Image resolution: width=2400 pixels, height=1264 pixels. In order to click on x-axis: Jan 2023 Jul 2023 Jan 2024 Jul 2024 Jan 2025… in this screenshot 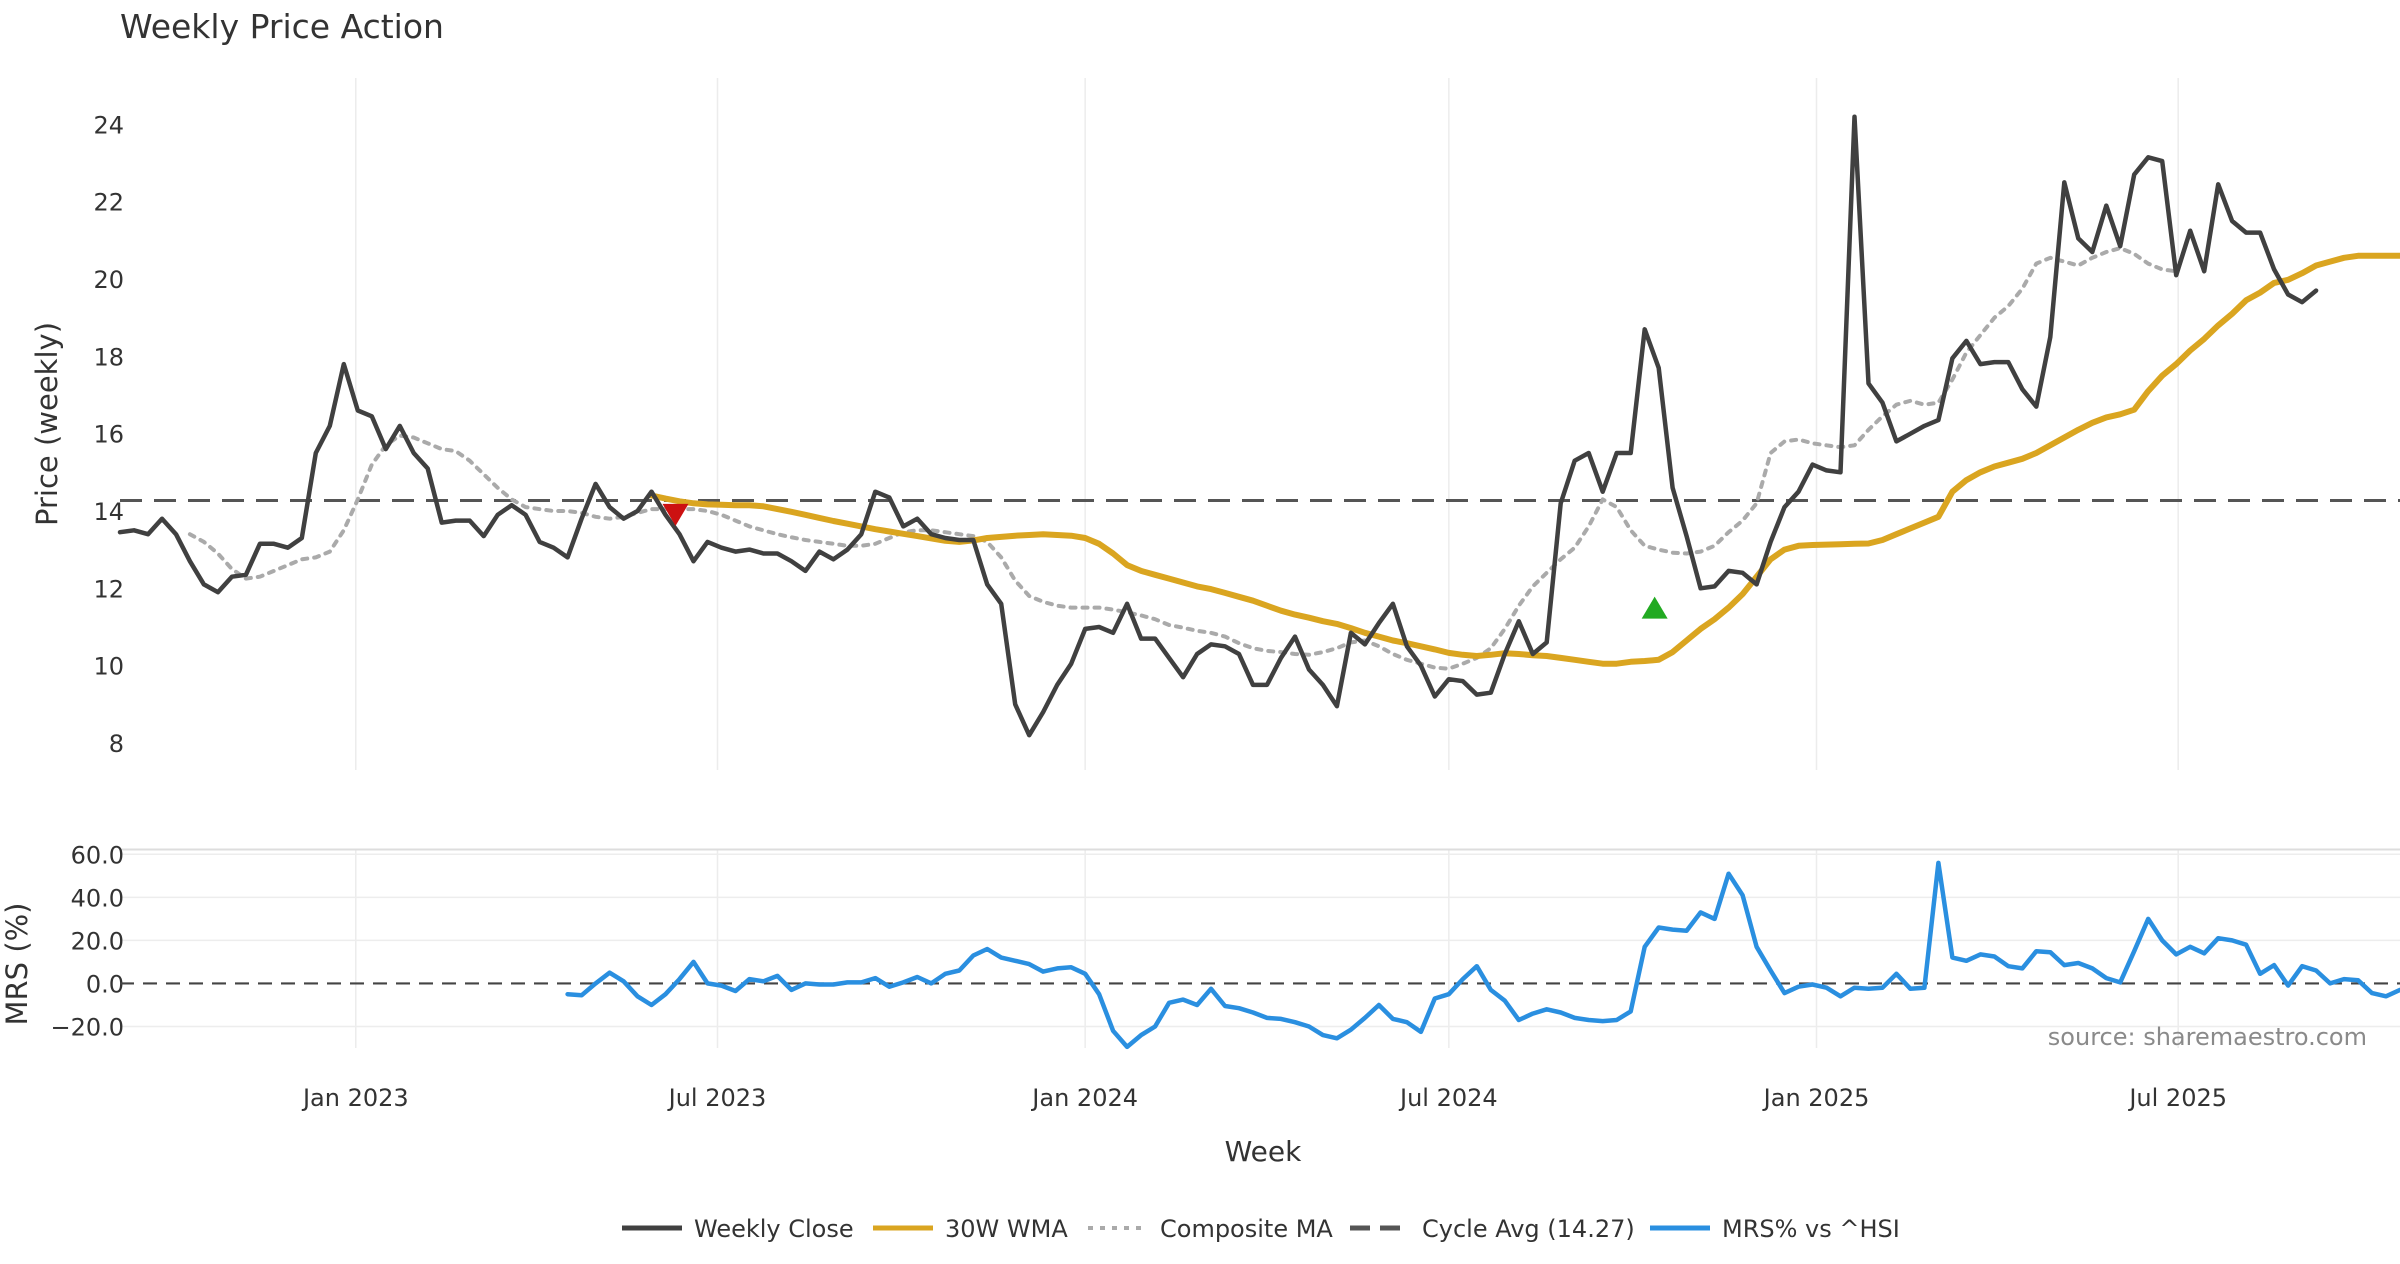, I will do `click(1264, 1098)`.